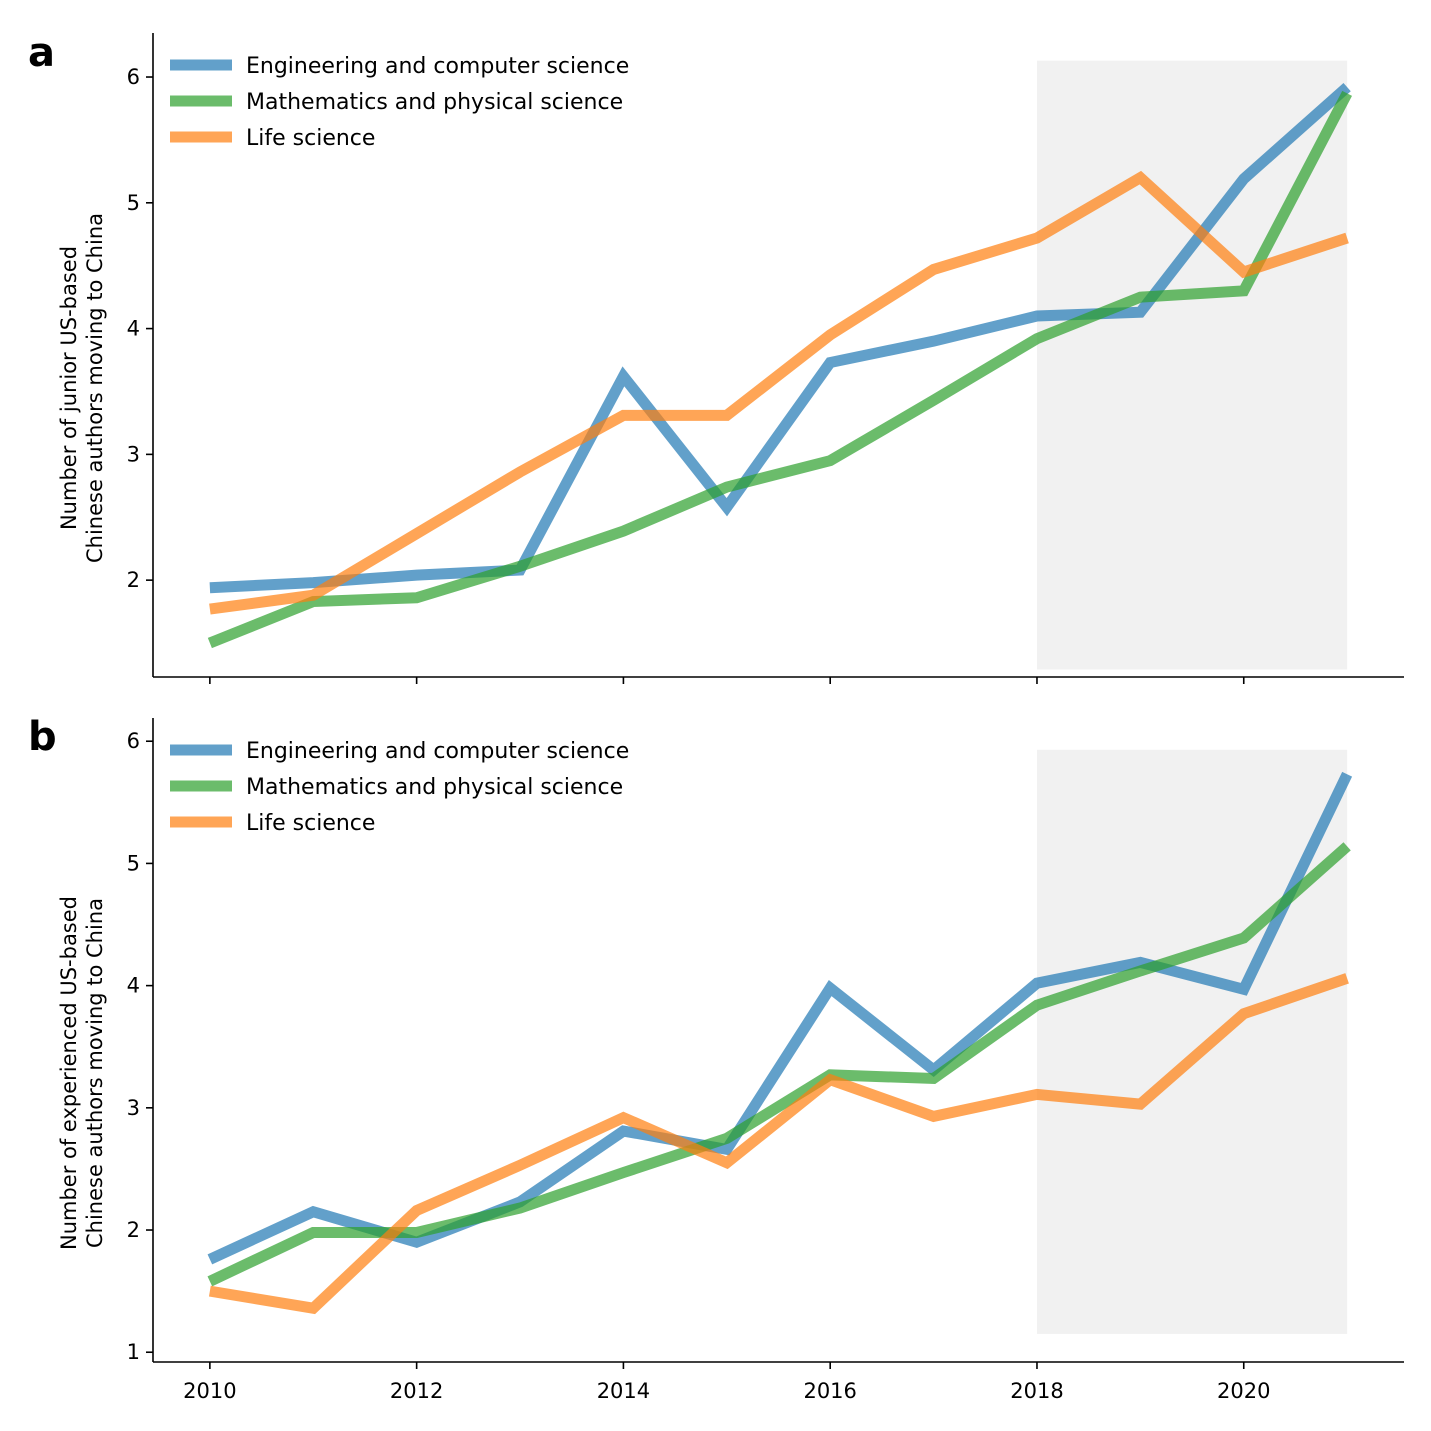 The height and width of the screenshot is (1431, 1431). I want to click on x-tick-label: 2016, so click(829, 1391).